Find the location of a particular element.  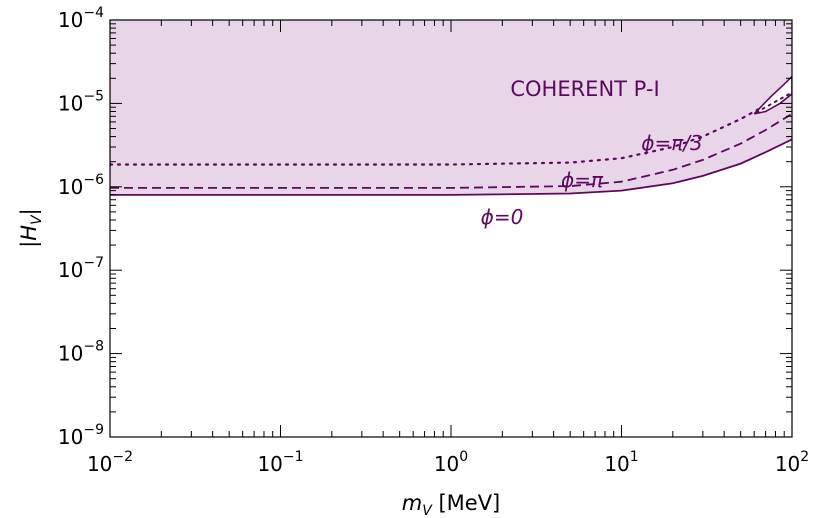

x-axis-var: m is located at coordinates (412, 503).